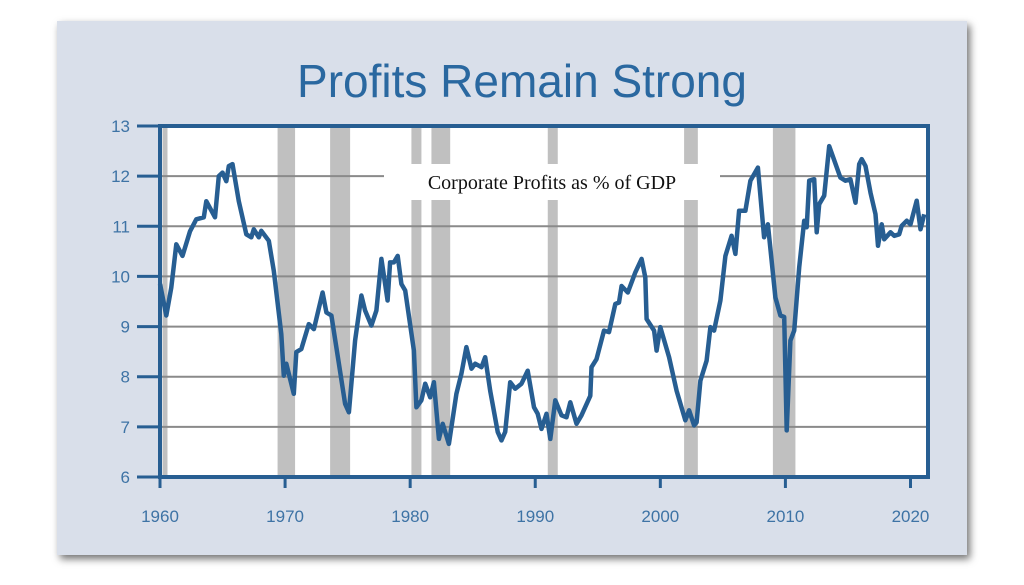 The image size is (1024, 585). I want to click on chart-title: Profits Remain Strong, so click(522, 81).